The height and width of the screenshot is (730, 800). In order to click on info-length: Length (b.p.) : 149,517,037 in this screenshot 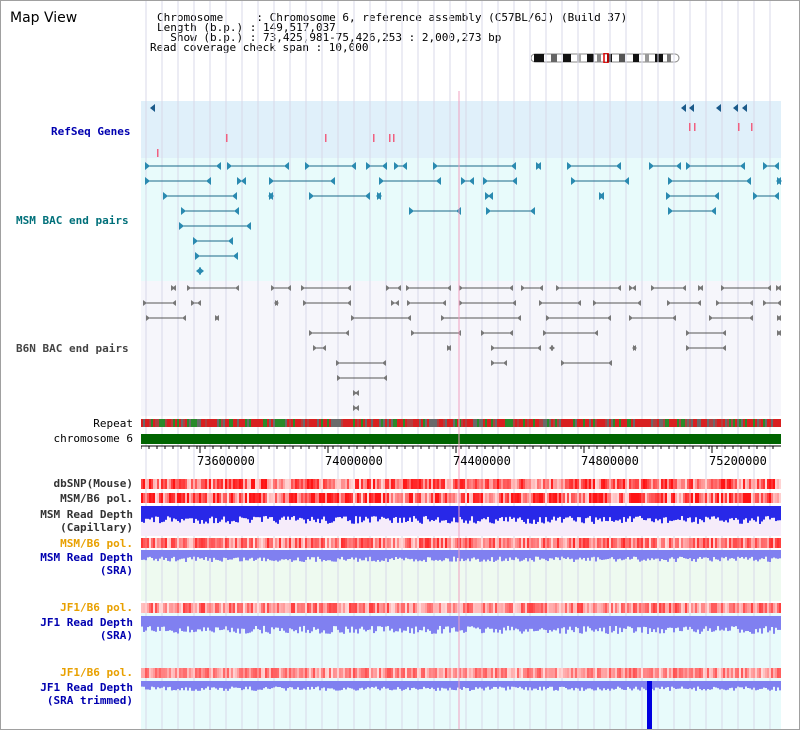, I will do `click(246, 27)`.